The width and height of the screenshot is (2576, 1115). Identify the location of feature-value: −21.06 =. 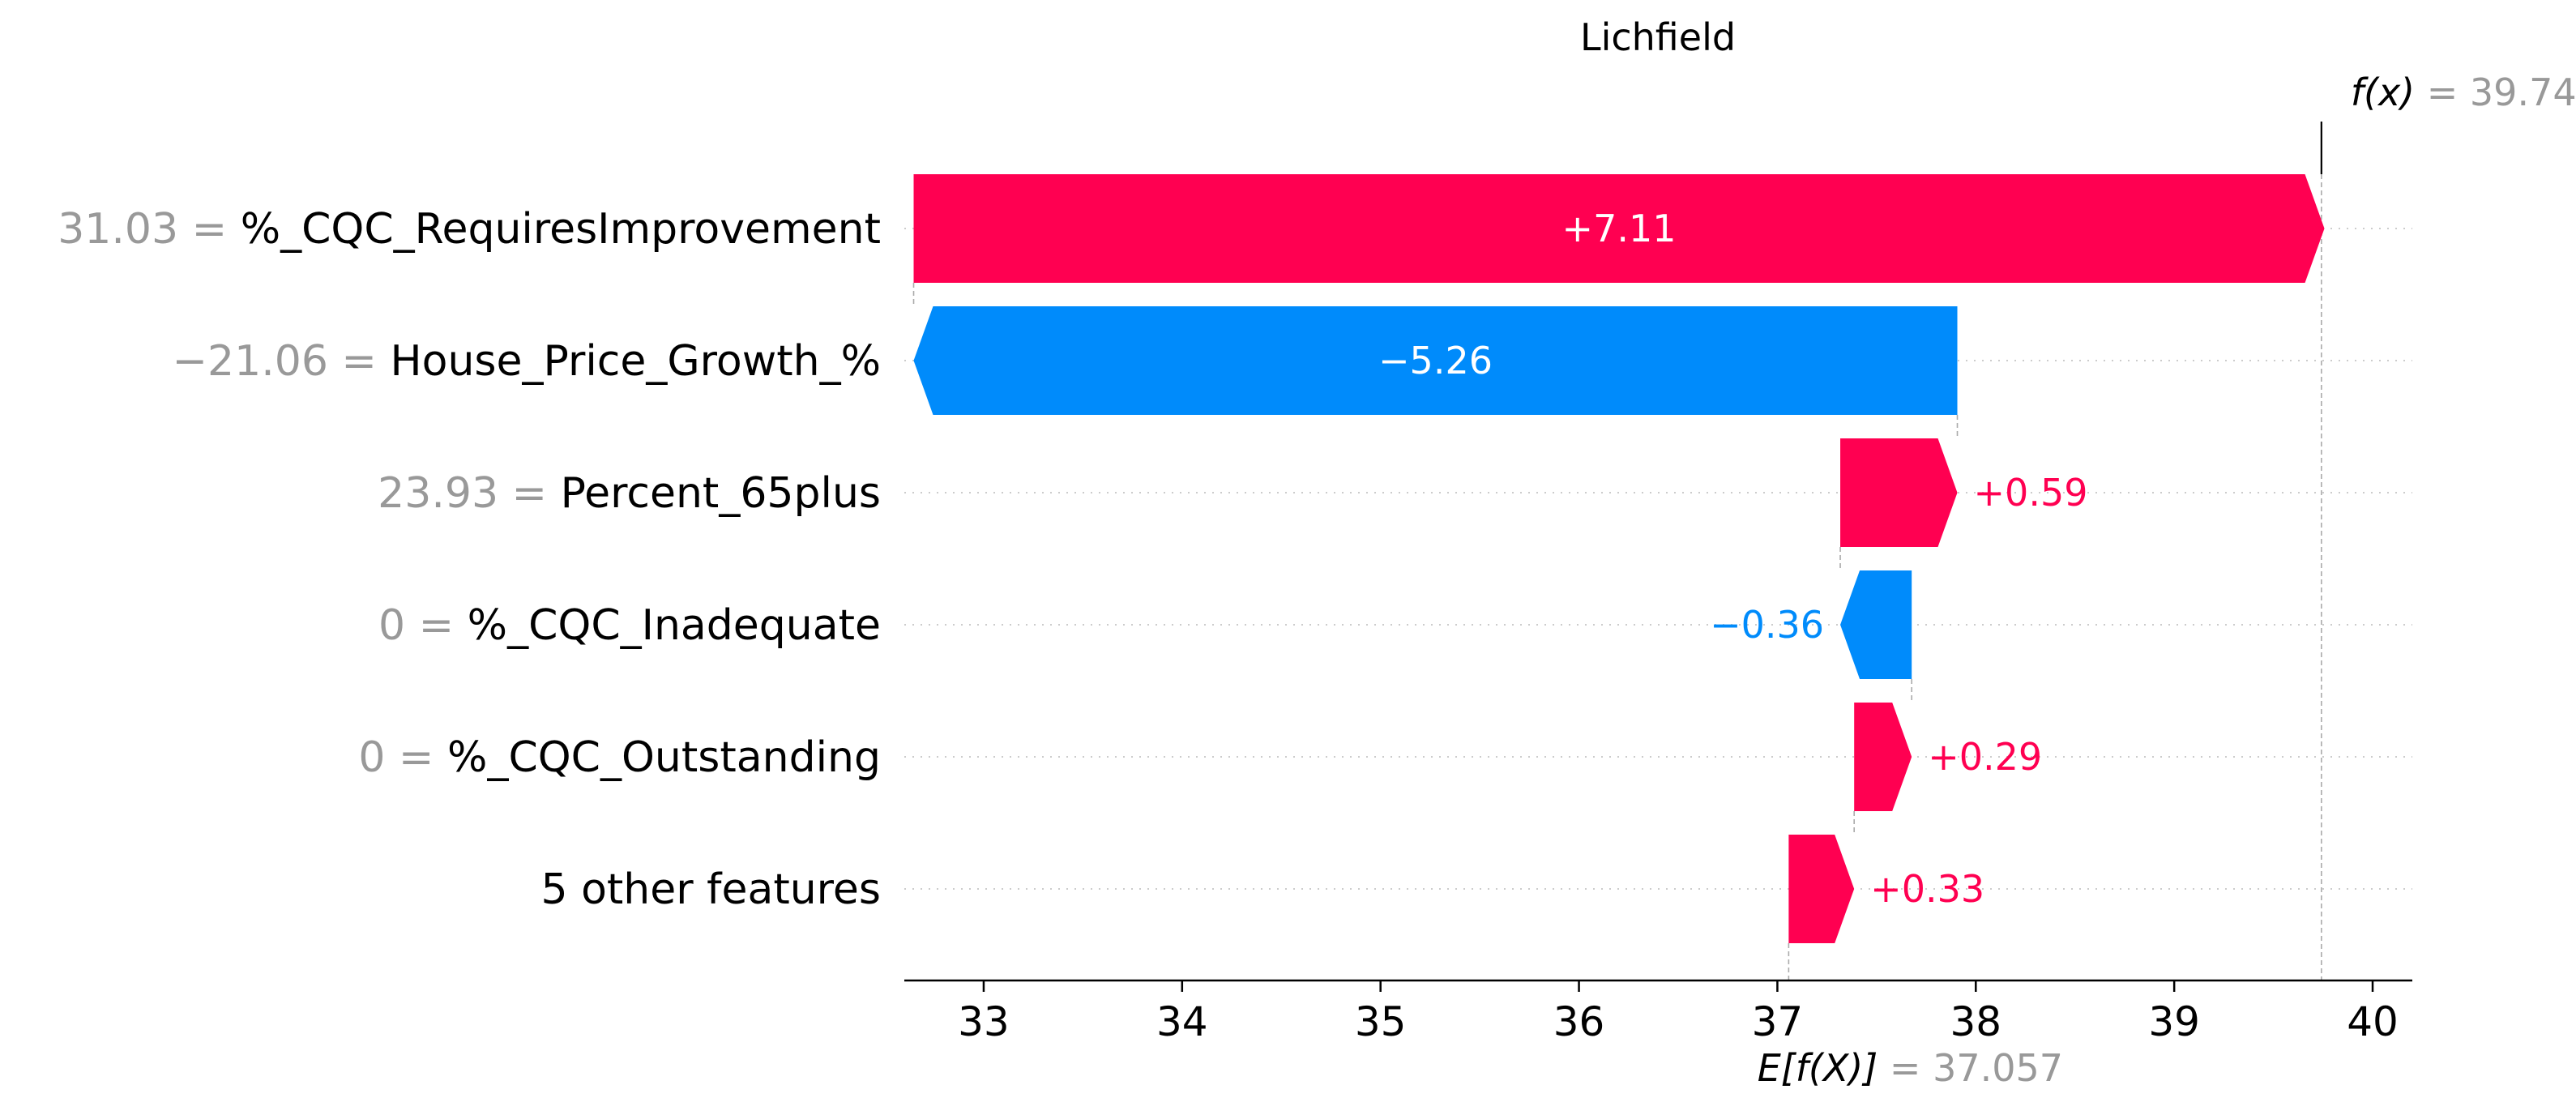
(281, 362).